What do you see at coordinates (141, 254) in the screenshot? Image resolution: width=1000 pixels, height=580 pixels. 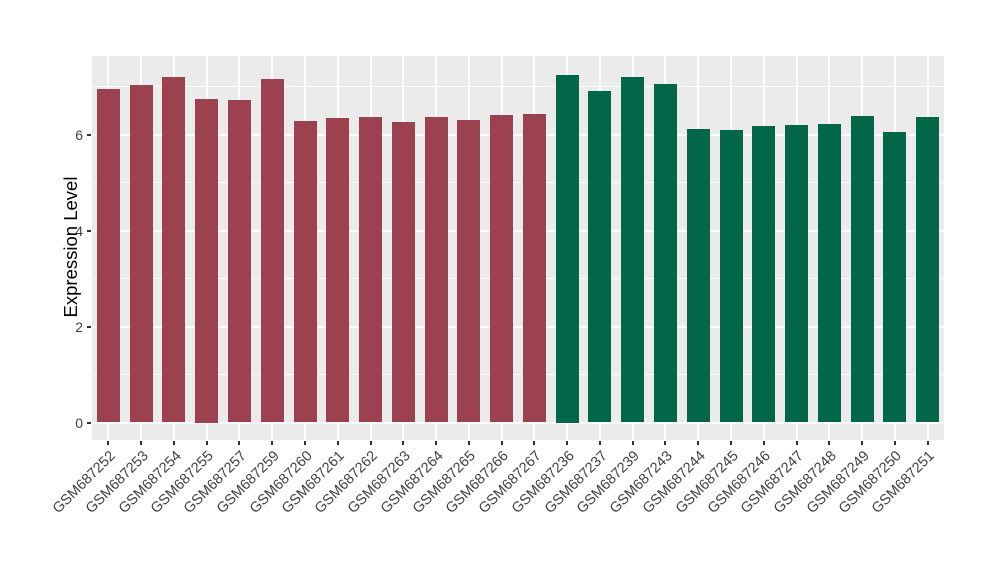 I see `bar-GSM687253` at bounding box center [141, 254].